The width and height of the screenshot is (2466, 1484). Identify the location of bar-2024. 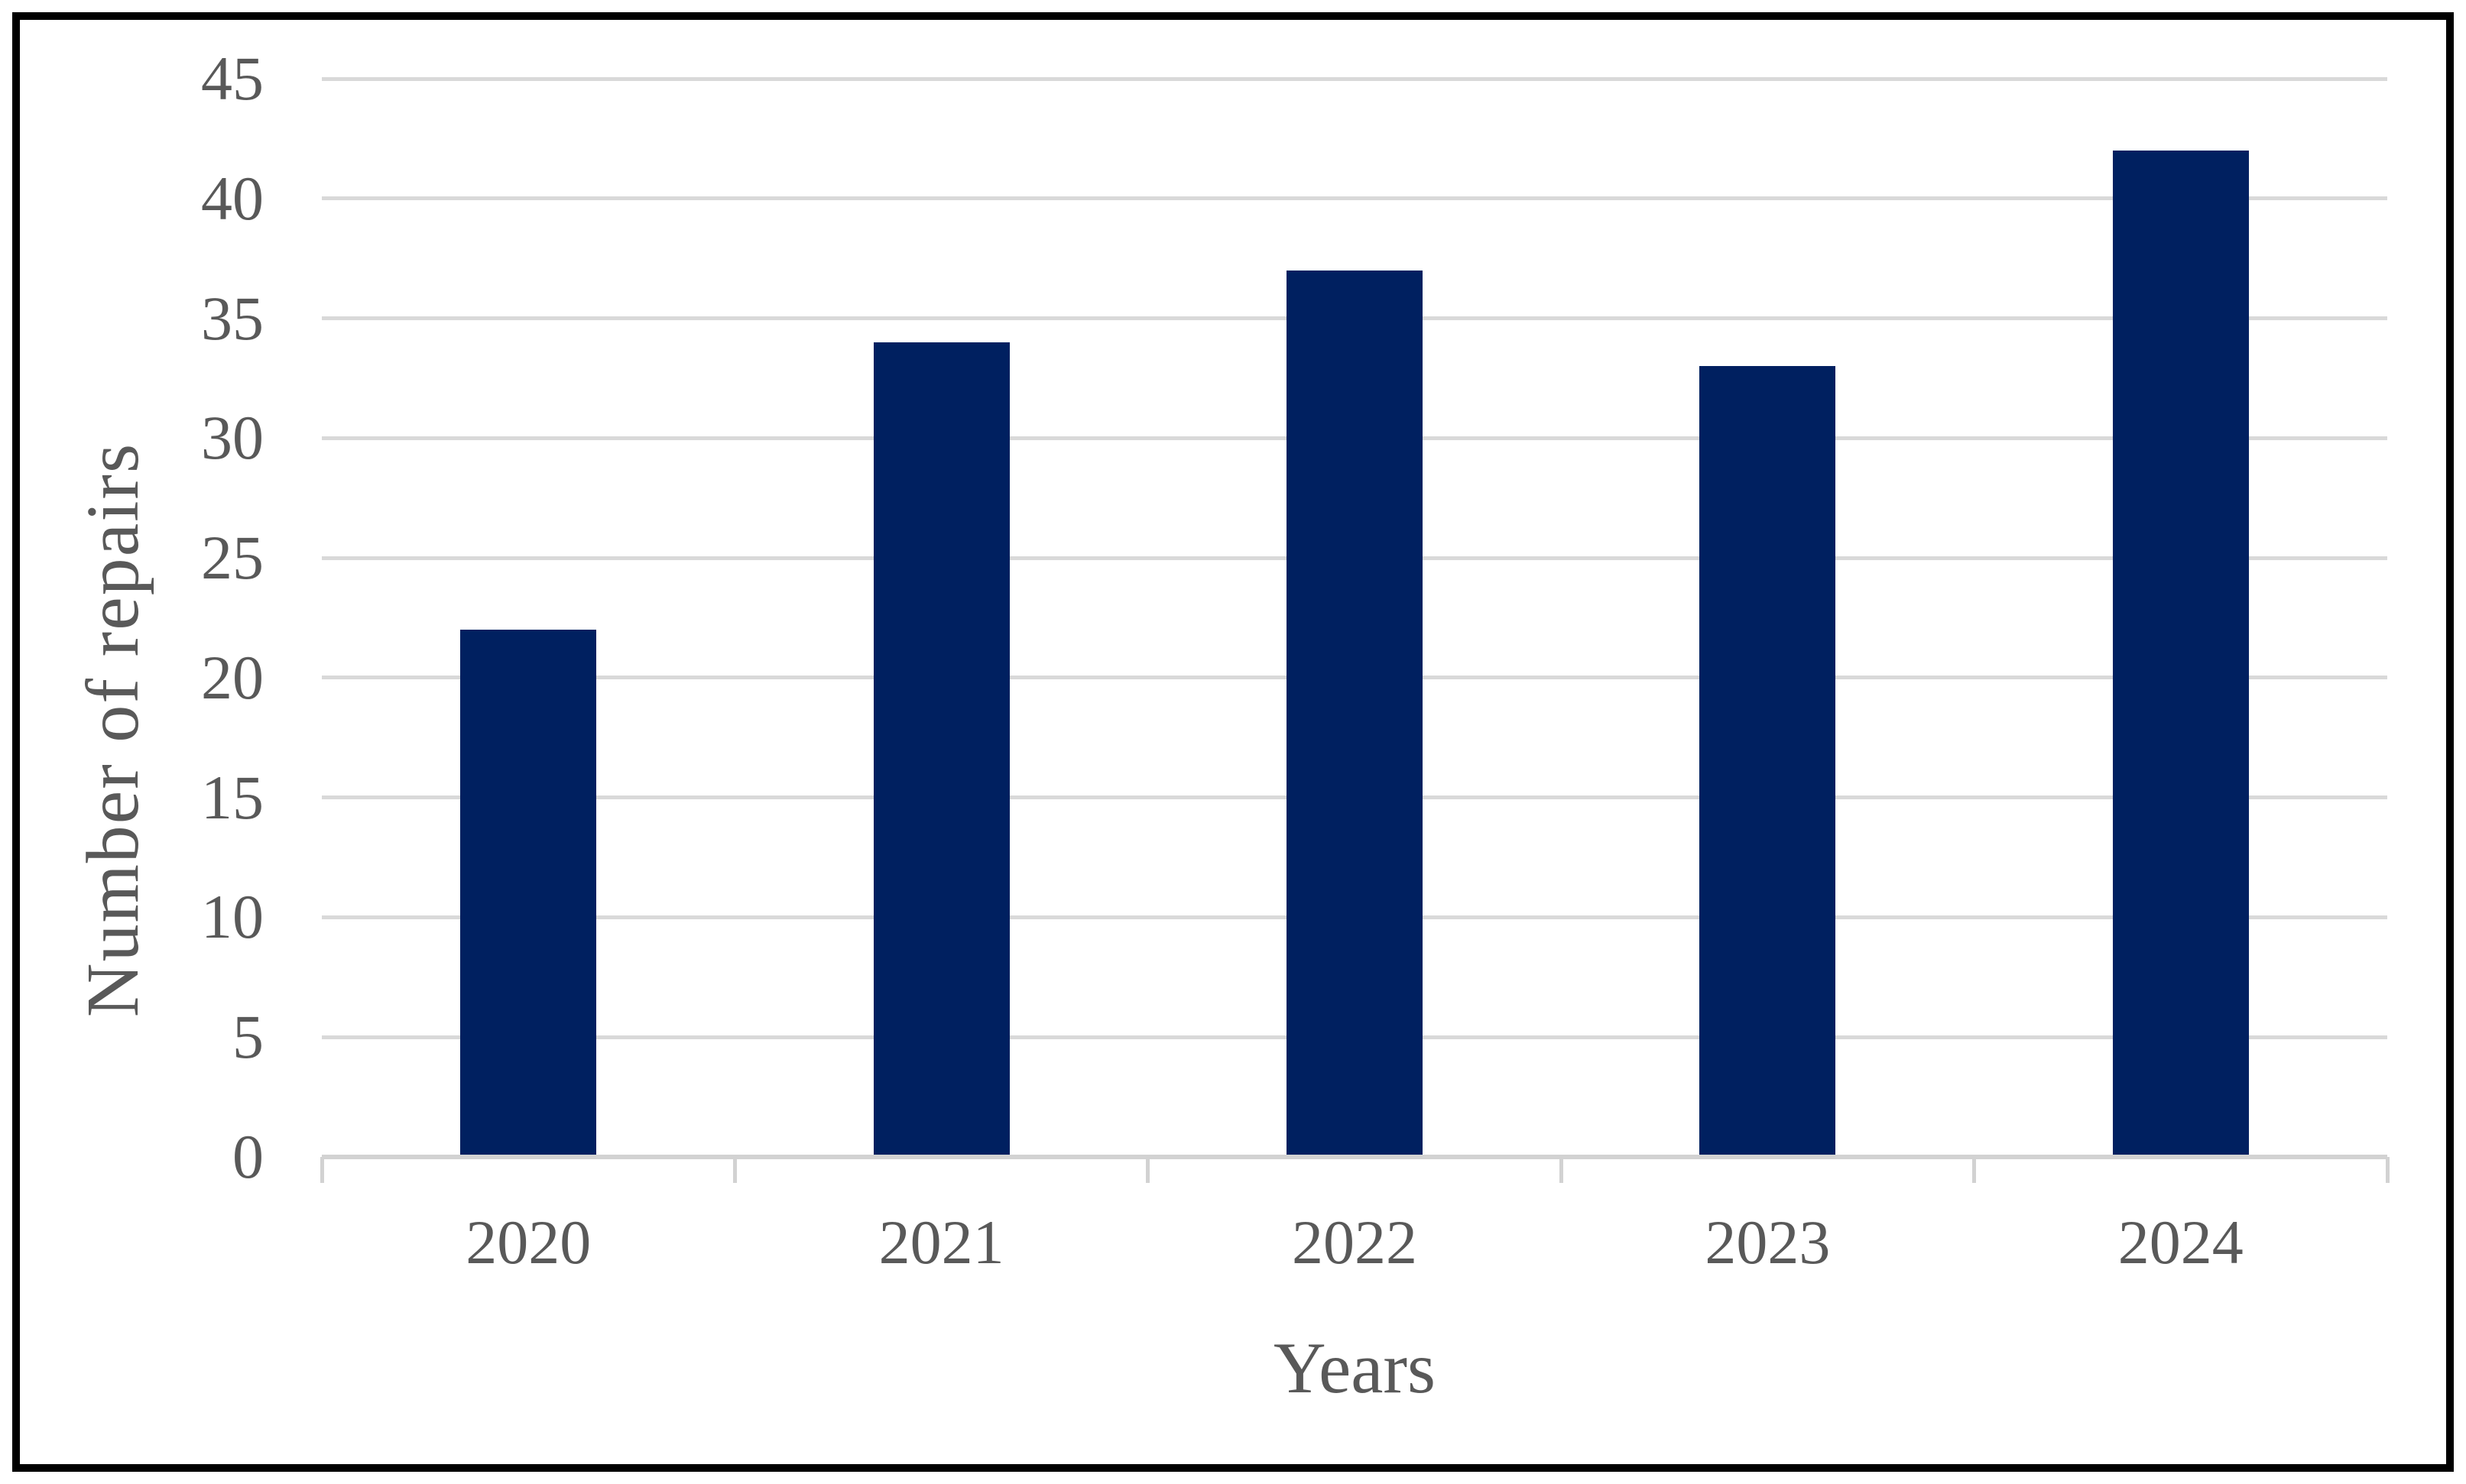
(2180, 654).